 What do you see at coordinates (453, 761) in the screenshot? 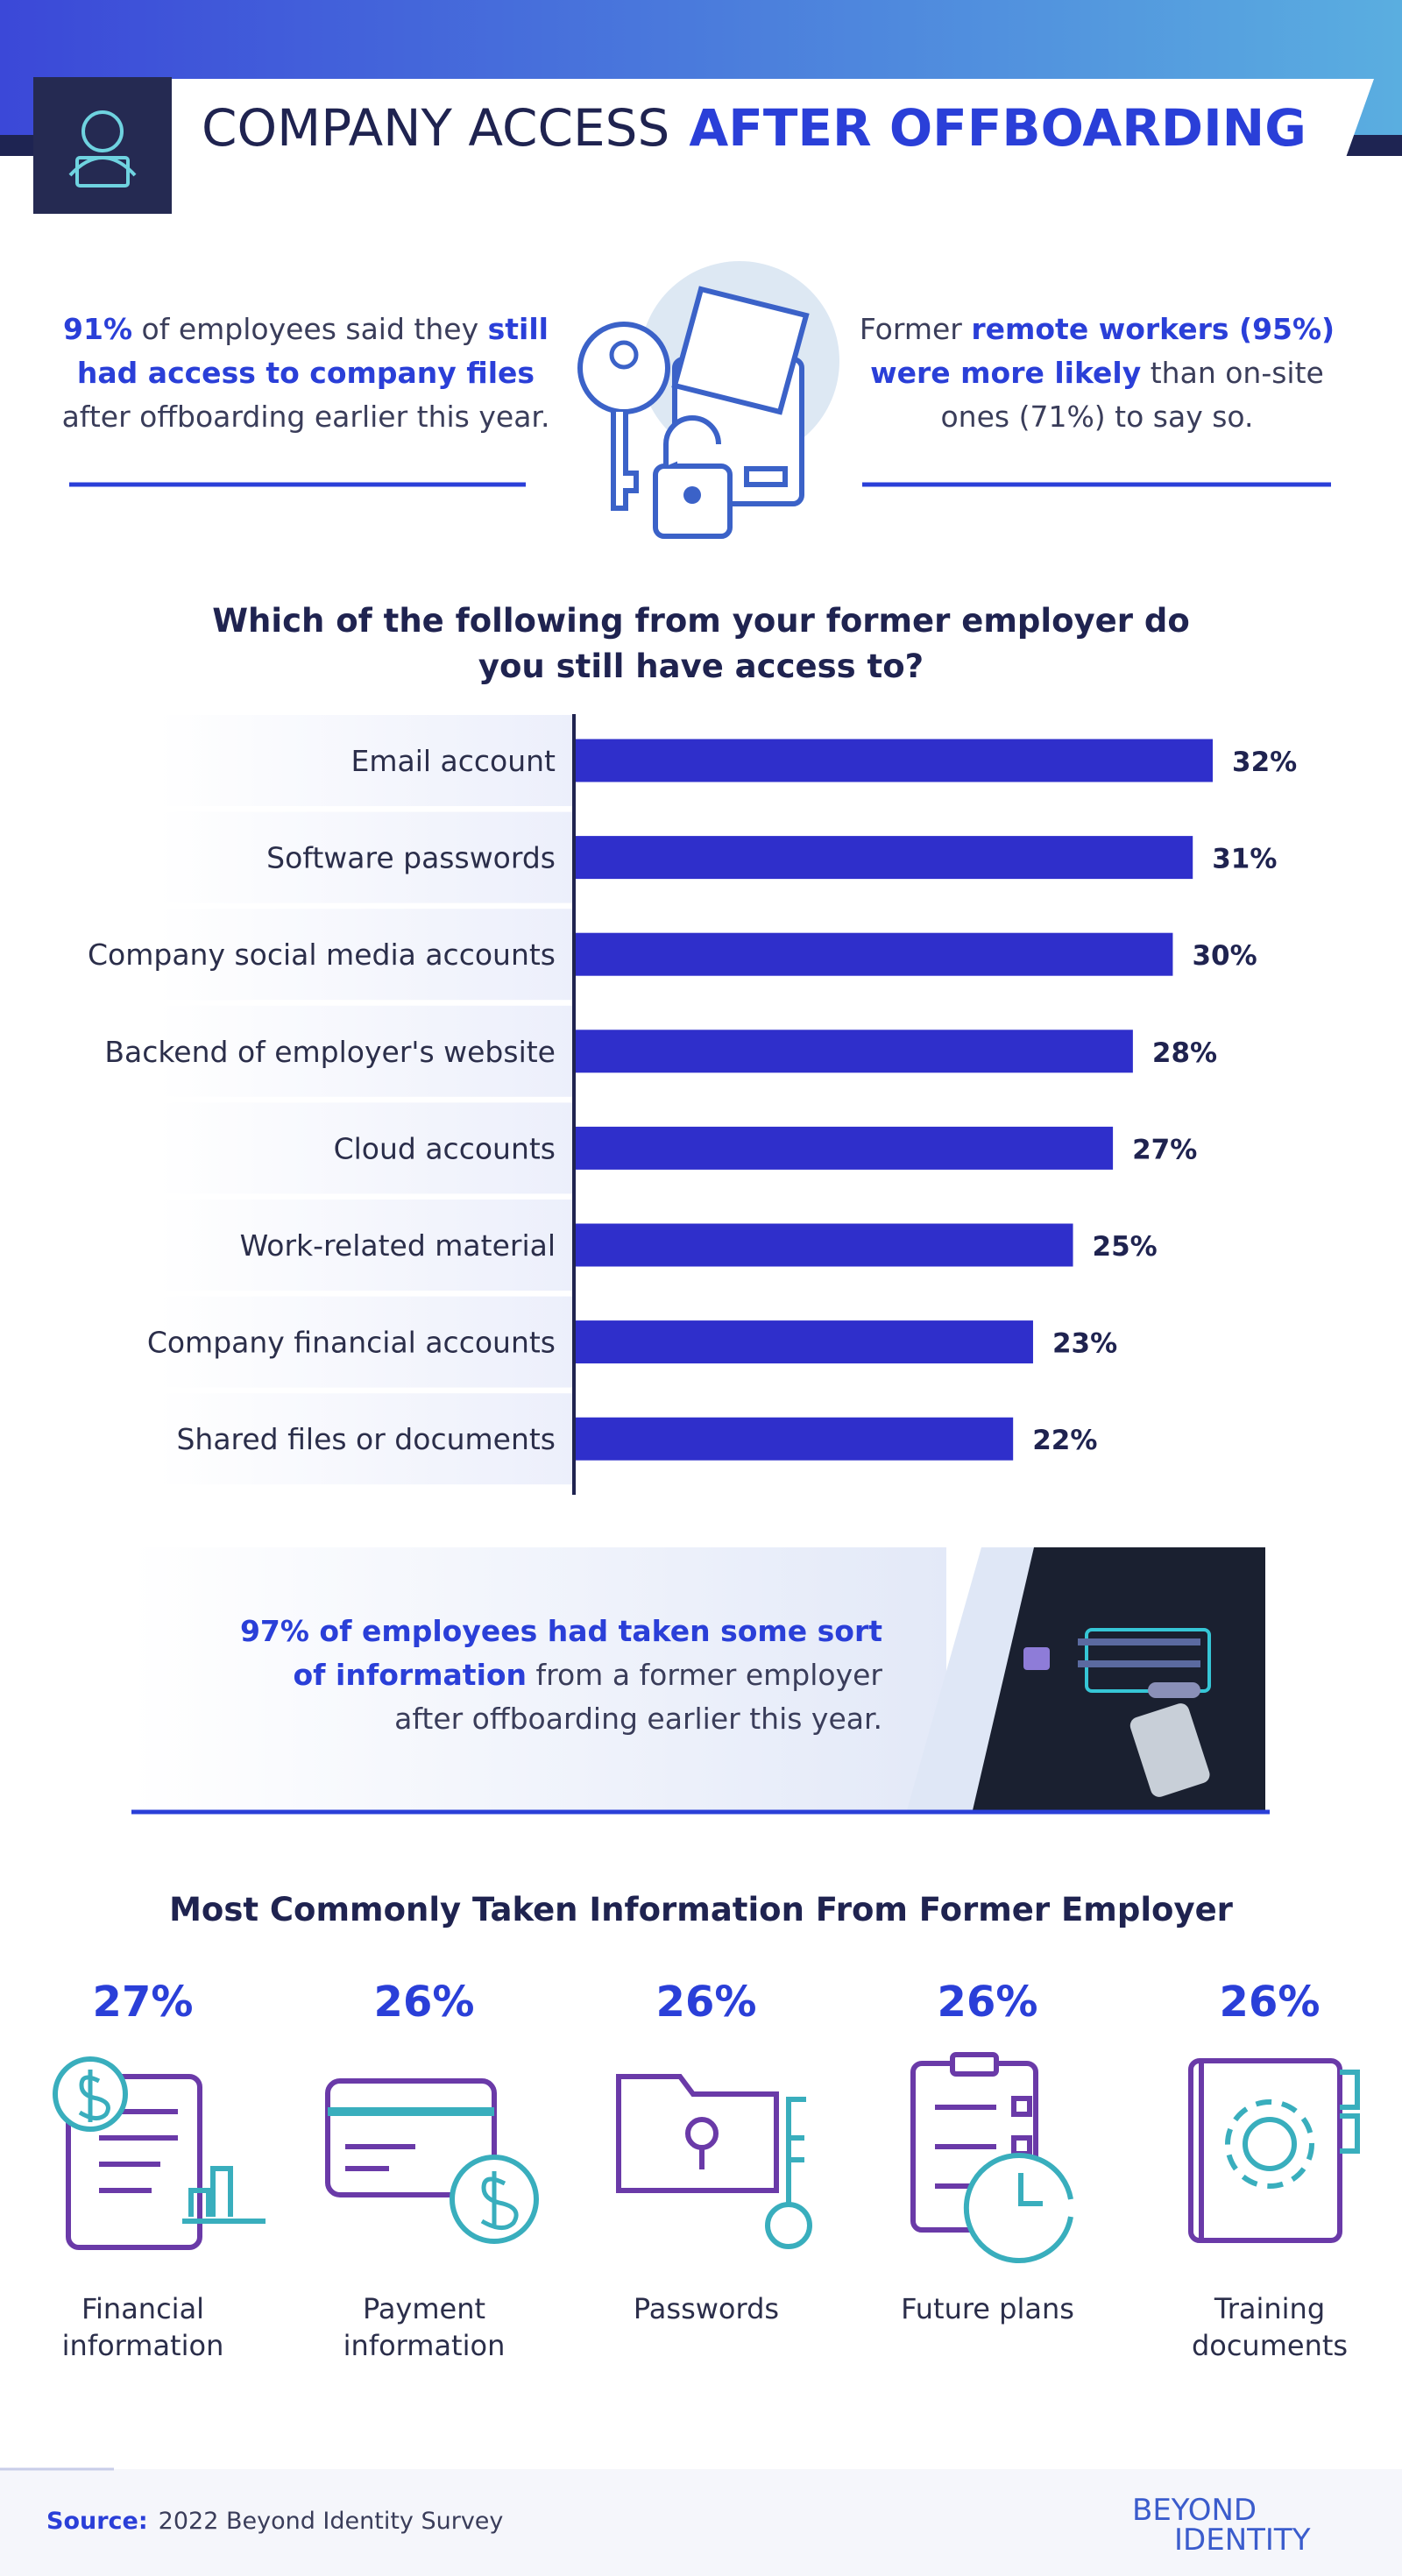
I see `category-label: Email account` at bounding box center [453, 761].